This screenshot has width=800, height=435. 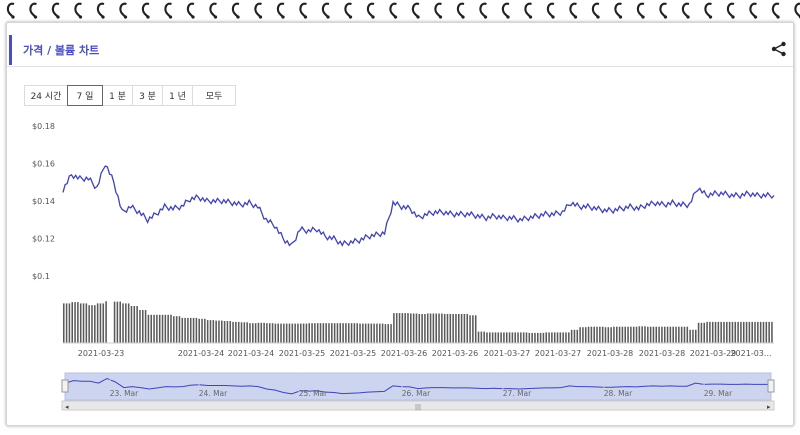 I want to click on navigator-handle-right, so click(x=771, y=386).